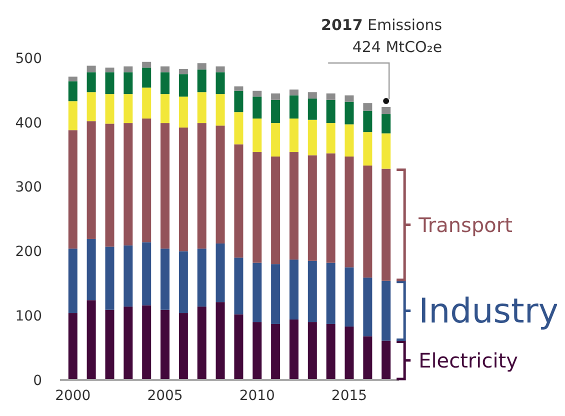 The image size is (565, 416). What do you see at coordinates (28, 188) in the screenshot?
I see `y-tick-label: 300` at bounding box center [28, 188].